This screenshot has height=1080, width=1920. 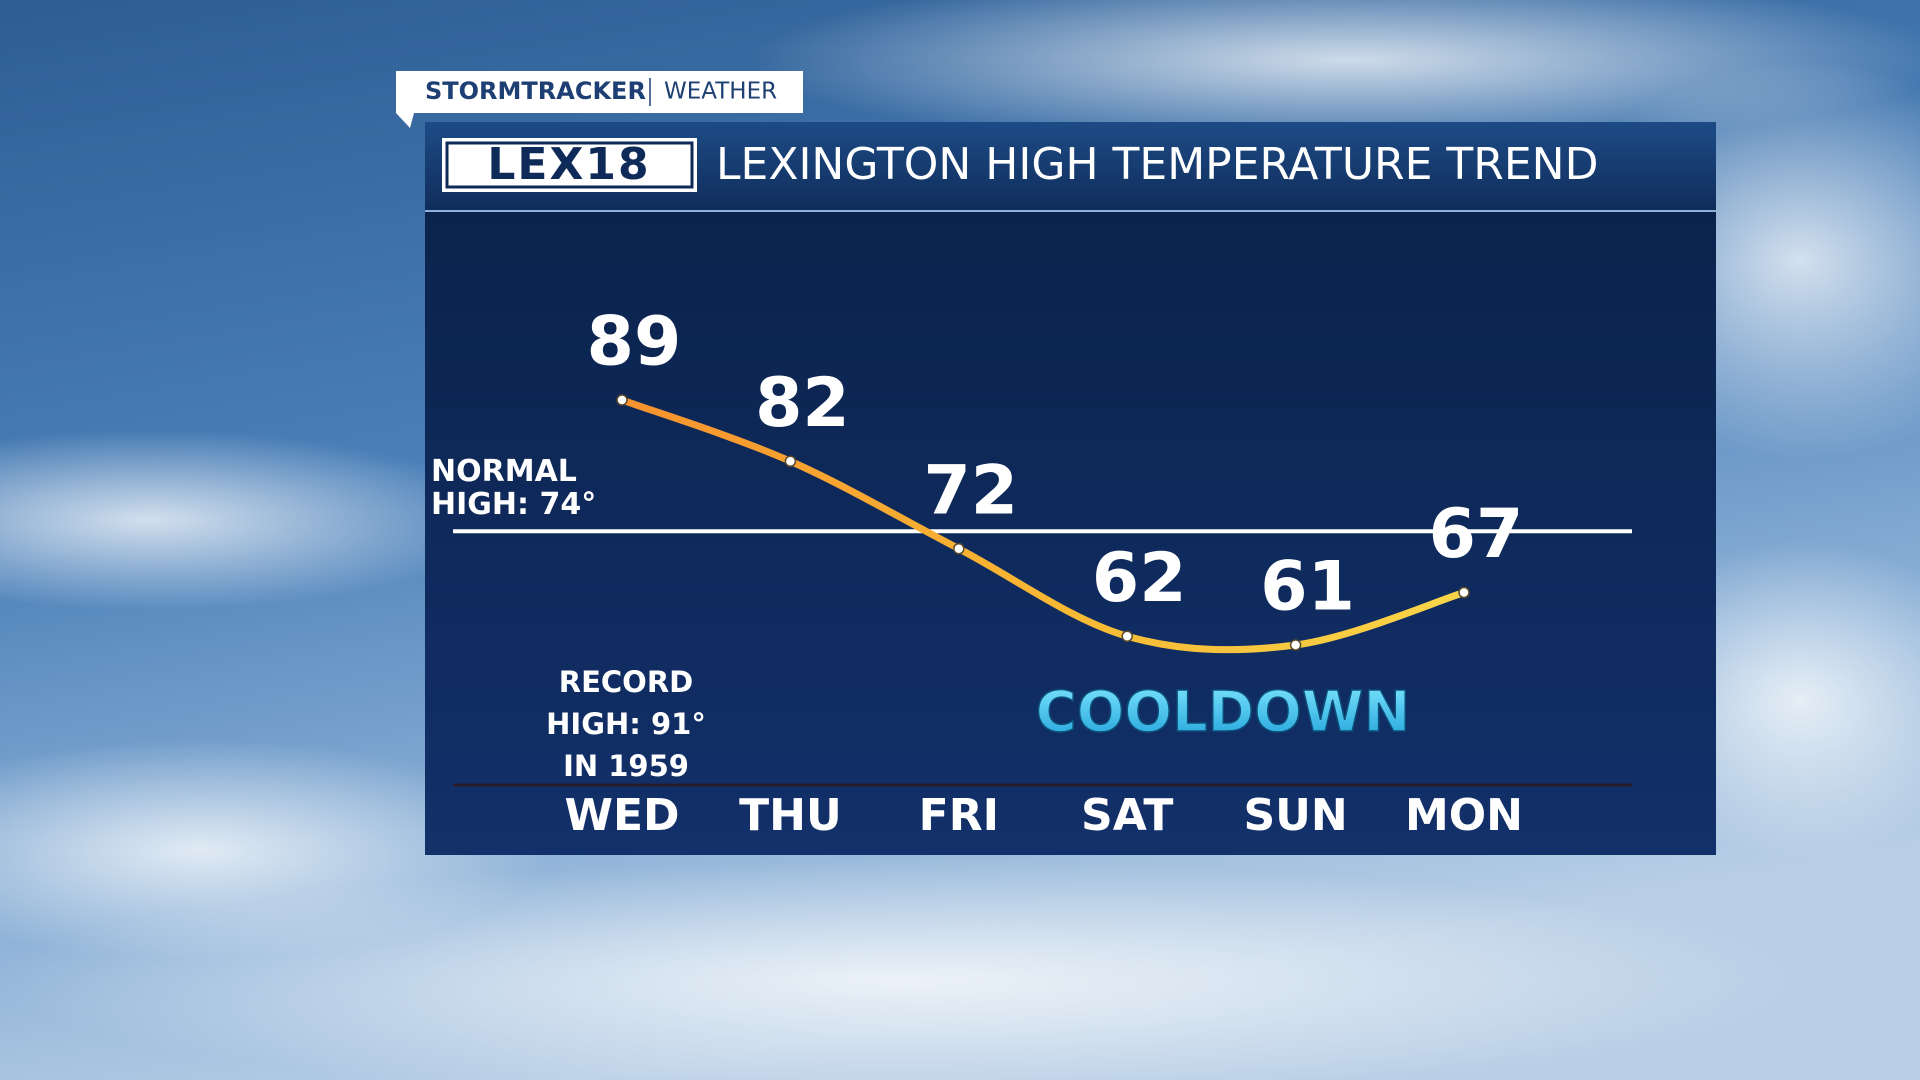 I want to click on cooldown-label: COOLDOWN, so click(x=1223, y=712).